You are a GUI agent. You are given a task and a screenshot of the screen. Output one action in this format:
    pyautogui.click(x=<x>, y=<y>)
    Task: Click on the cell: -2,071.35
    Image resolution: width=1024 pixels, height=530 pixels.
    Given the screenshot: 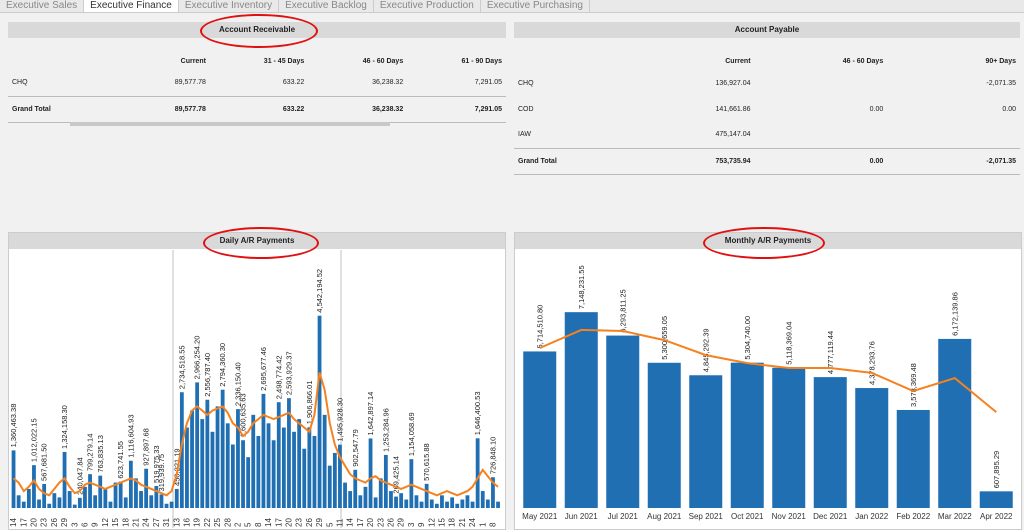 What is the action you would take?
    pyautogui.click(x=1001, y=83)
    